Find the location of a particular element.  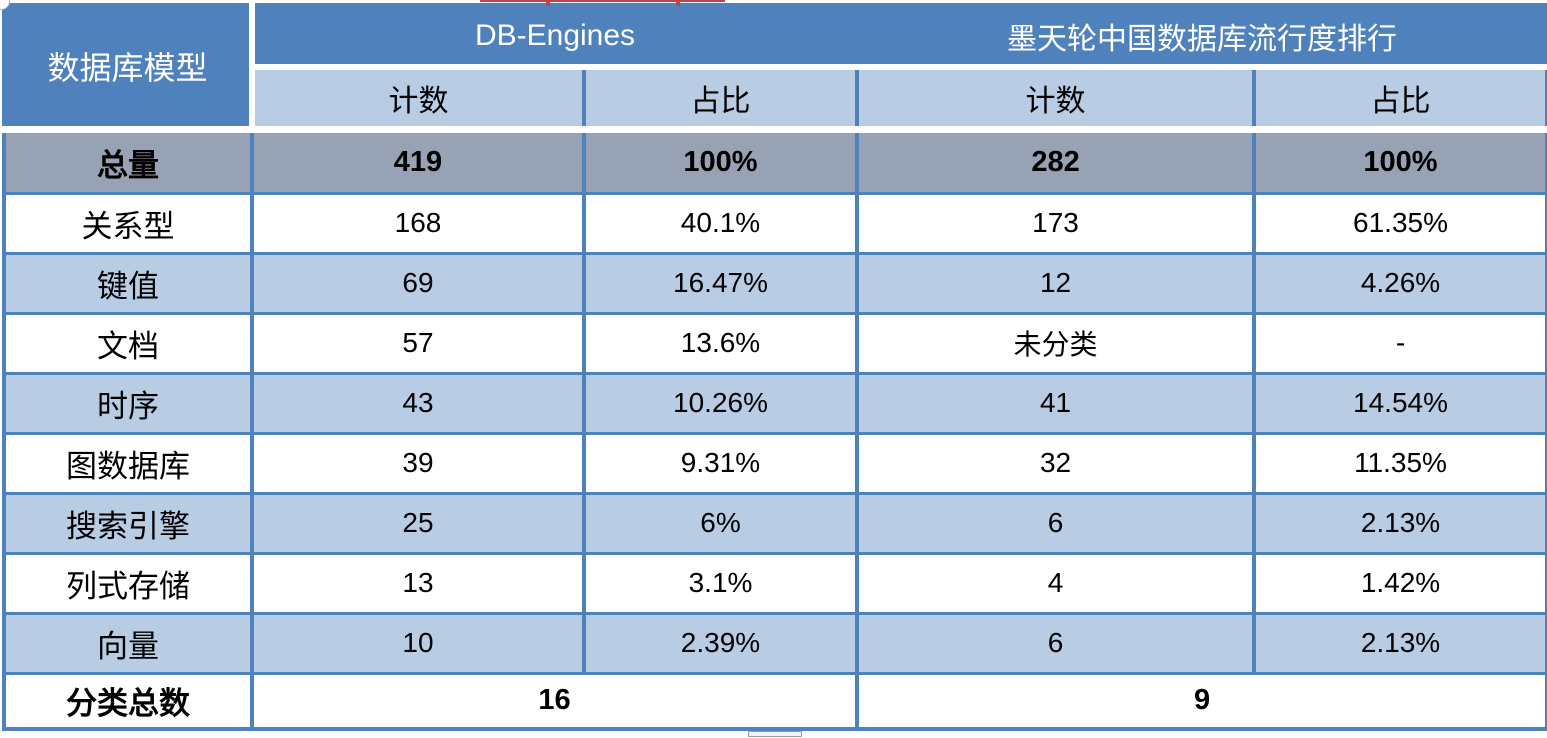

table-row-graph: 图数据库 39 9.31% 32 11.35% is located at coordinates (774, 463).